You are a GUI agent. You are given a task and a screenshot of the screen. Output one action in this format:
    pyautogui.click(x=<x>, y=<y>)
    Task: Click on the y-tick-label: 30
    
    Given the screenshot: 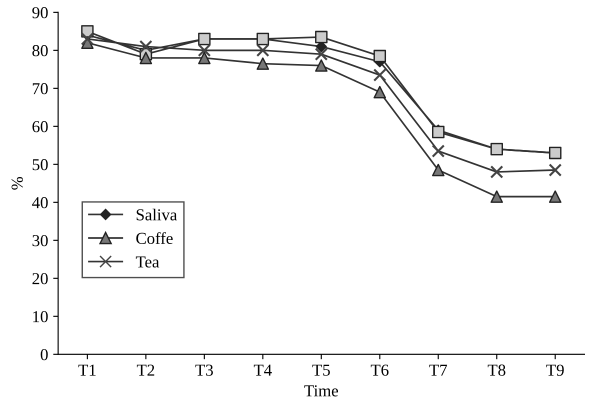 What is the action you would take?
    pyautogui.click(x=40, y=240)
    